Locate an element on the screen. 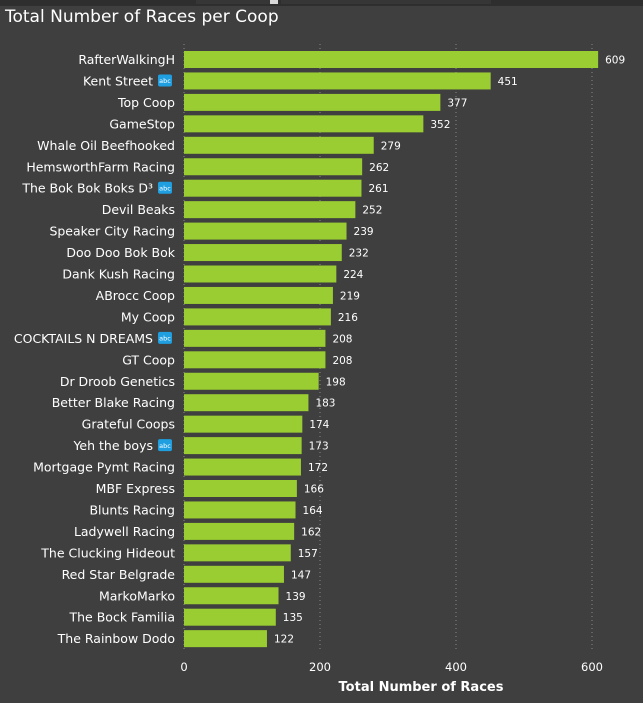 The image size is (643, 703). category-label: RafterWalkingH is located at coordinates (126, 59).